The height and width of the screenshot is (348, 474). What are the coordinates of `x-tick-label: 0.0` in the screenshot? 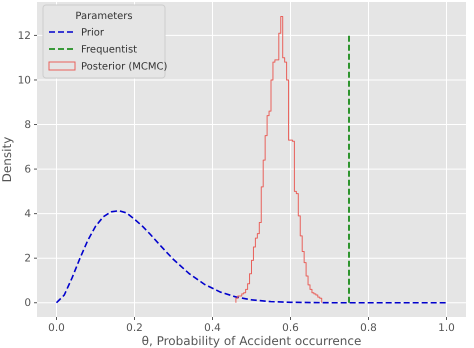 It's located at (56, 328).